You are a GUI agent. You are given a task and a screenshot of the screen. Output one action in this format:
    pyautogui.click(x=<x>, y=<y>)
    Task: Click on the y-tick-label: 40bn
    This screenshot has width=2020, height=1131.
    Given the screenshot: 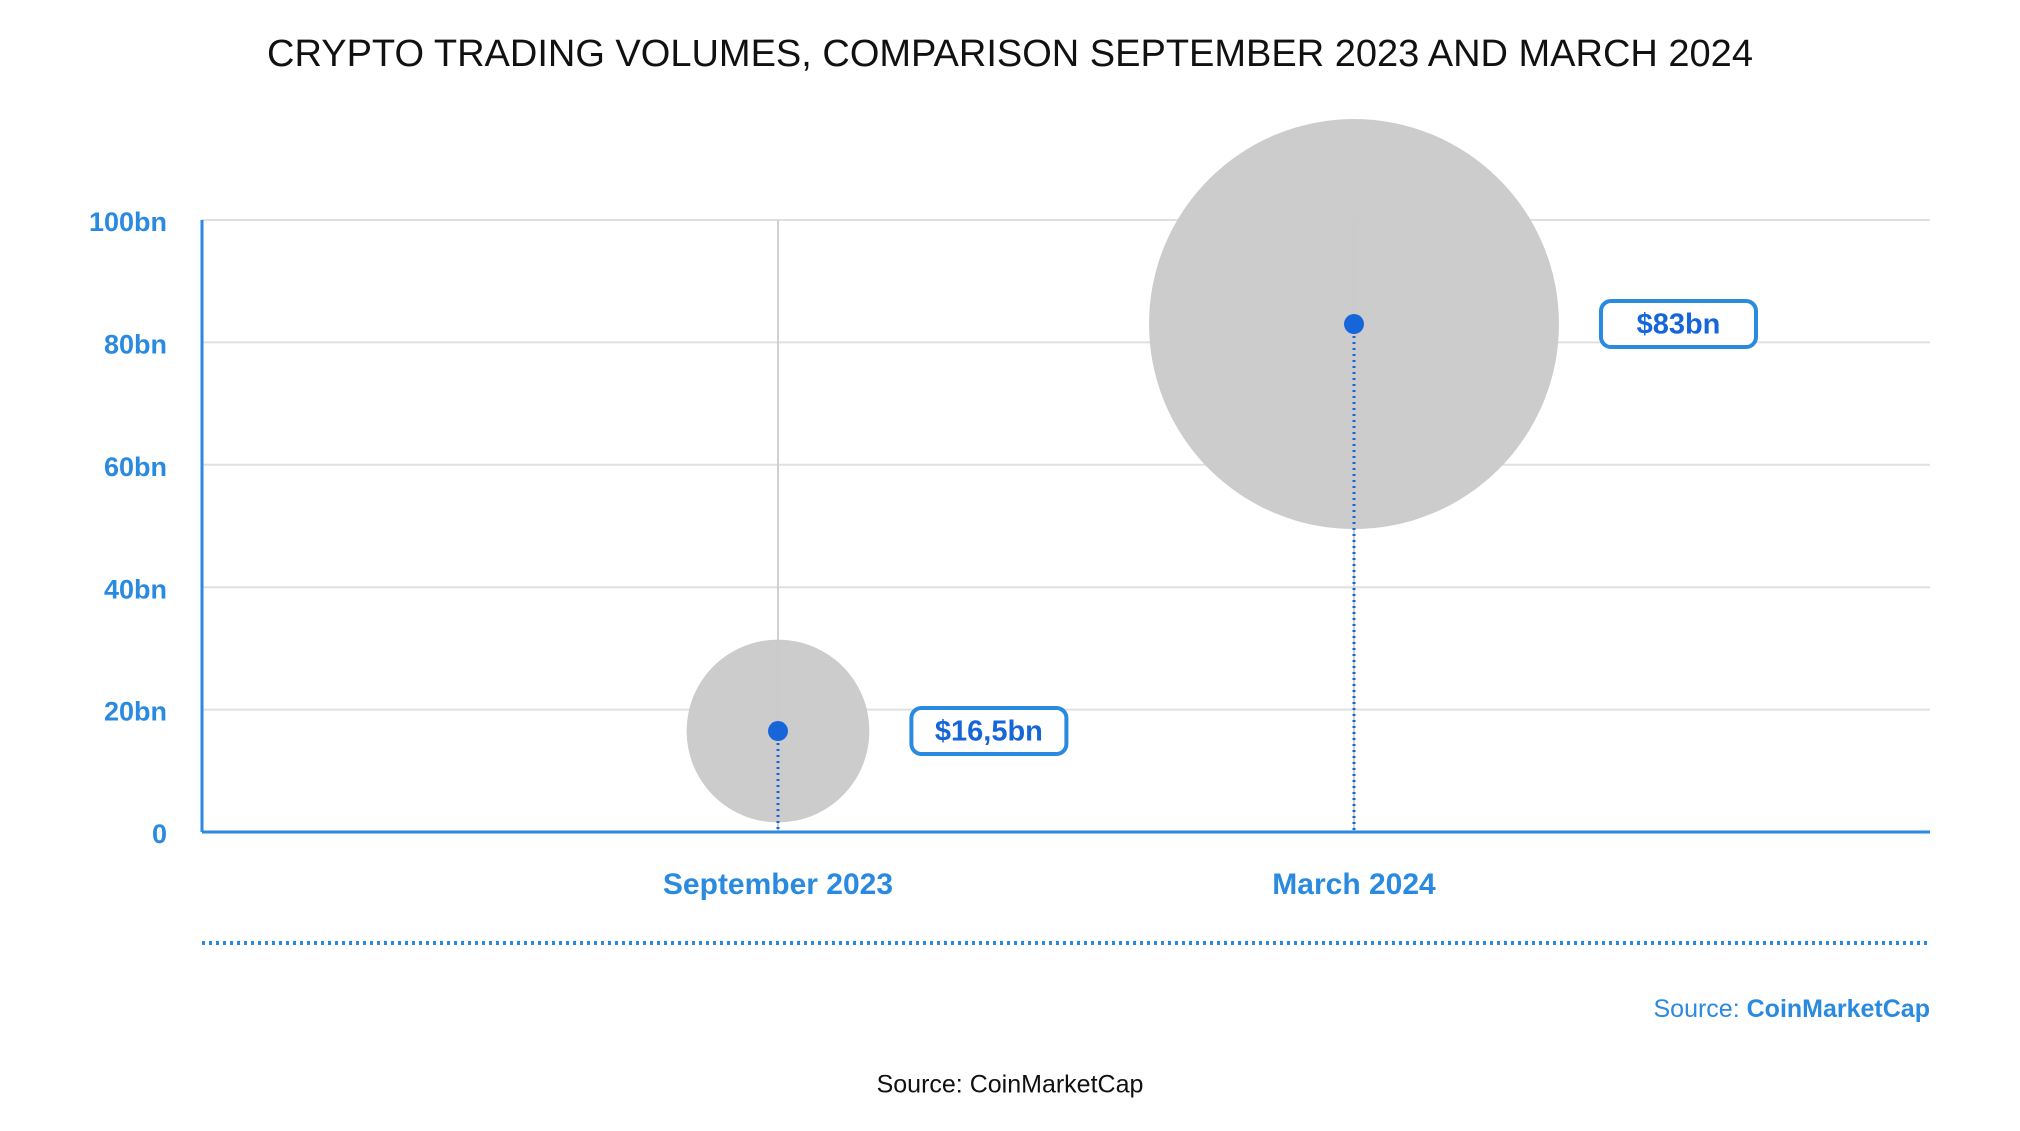 What is the action you would take?
    pyautogui.click(x=135, y=589)
    